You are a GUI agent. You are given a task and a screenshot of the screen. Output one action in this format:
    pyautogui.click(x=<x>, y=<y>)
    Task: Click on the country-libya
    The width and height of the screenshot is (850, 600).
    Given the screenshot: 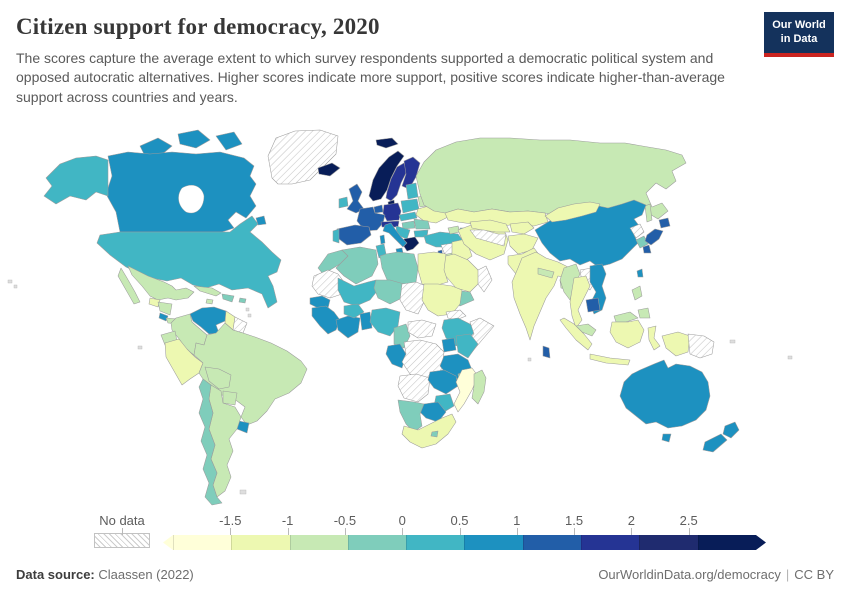 What is the action you would take?
    pyautogui.click(x=399, y=269)
    